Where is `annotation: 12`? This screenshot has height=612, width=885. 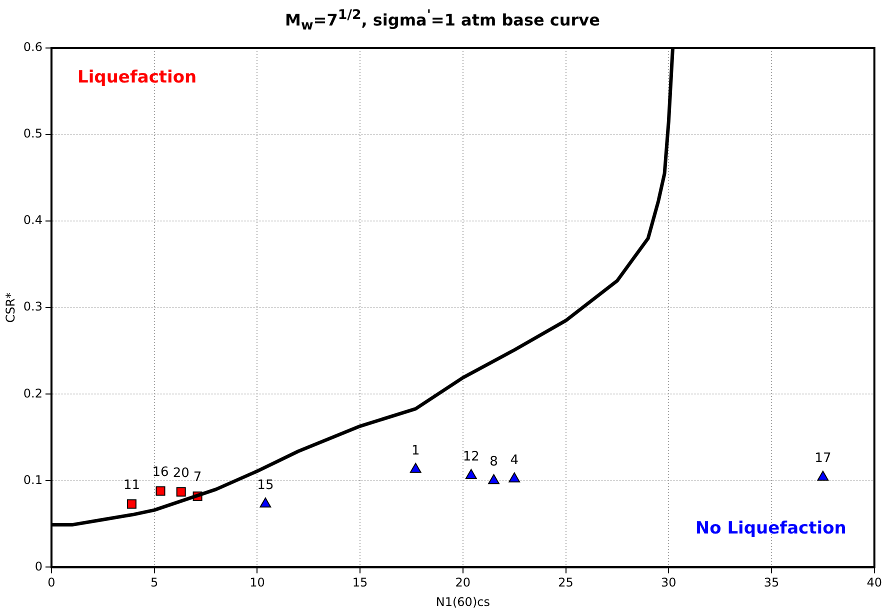
annotation: 12 is located at coordinates (471, 456).